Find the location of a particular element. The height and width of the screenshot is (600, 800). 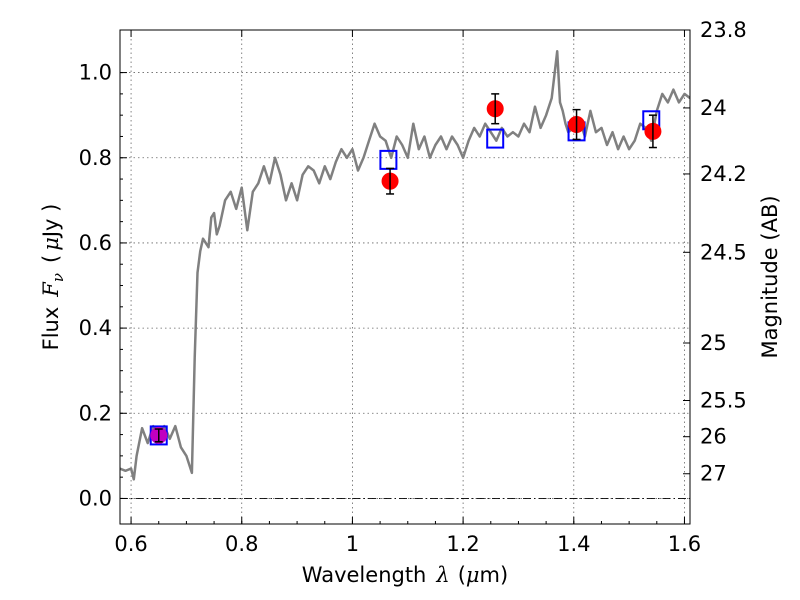

y2-tick-label: 24.2 is located at coordinates (723, 174).